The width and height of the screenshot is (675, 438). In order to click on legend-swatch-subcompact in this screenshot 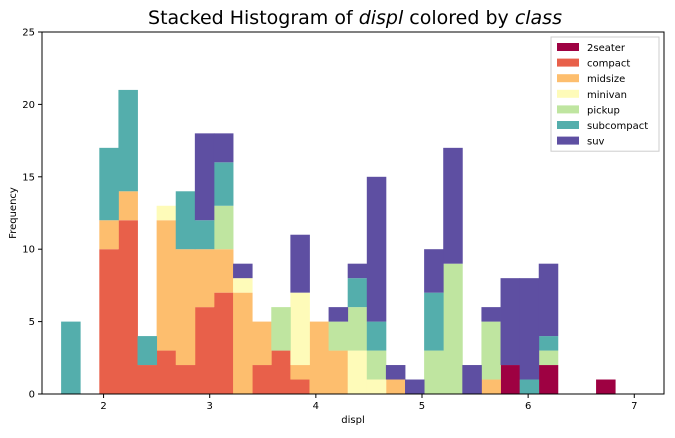, I will do `click(568, 125)`.